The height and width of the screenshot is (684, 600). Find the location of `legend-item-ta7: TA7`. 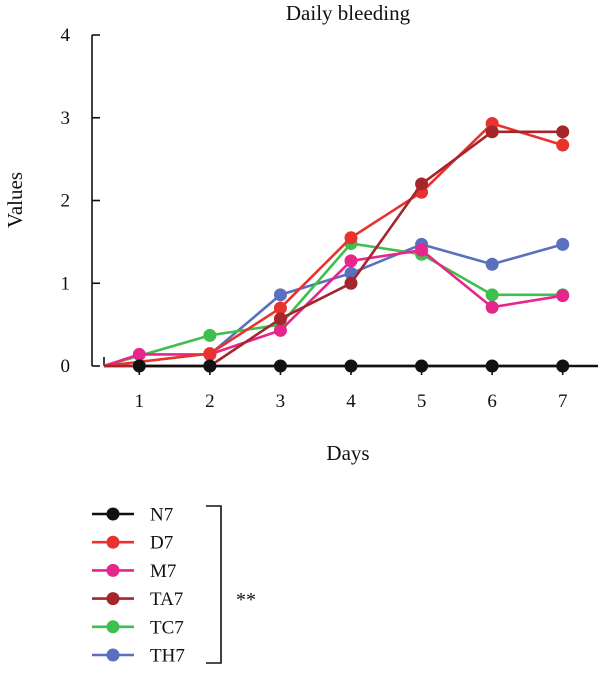

legend-item-ta7: TA7 is located at coordinates (137, 599).